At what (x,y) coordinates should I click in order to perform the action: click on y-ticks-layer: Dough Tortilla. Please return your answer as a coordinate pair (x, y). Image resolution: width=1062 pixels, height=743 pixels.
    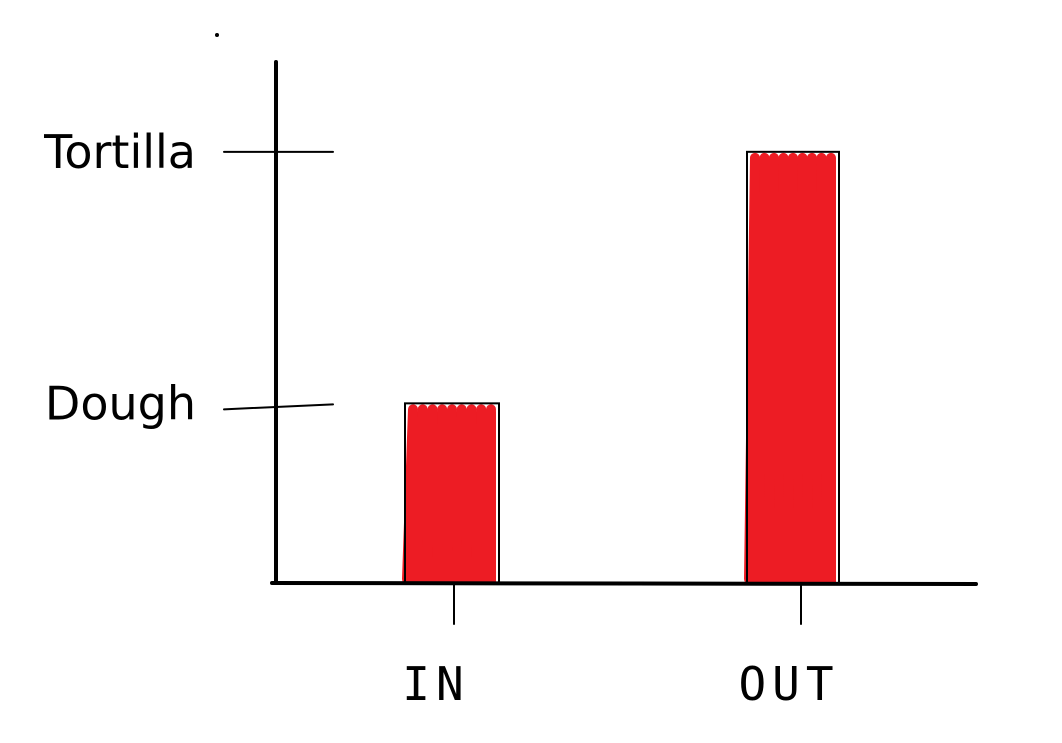
    Looking at the image, I should click on (188, 277).